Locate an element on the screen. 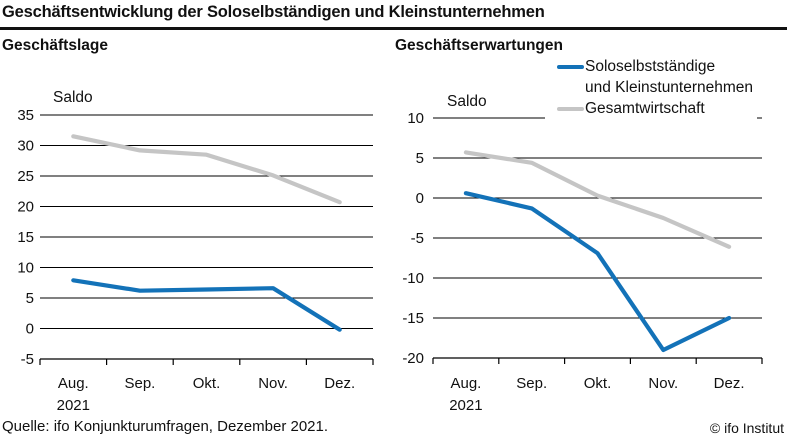 The width and height of the screenshot is (787, 443). legend-item-gesamtwirtschaft: Gesamtwirtschaft is located at coordinates (649, 108).